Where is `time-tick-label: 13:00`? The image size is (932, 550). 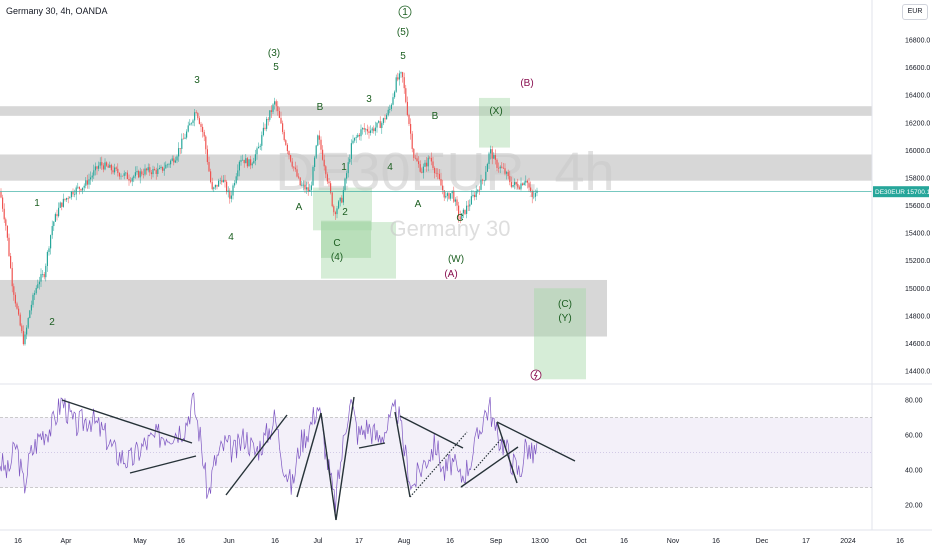 time-tick-label: 13:00 is located at coordinates (540, 541).